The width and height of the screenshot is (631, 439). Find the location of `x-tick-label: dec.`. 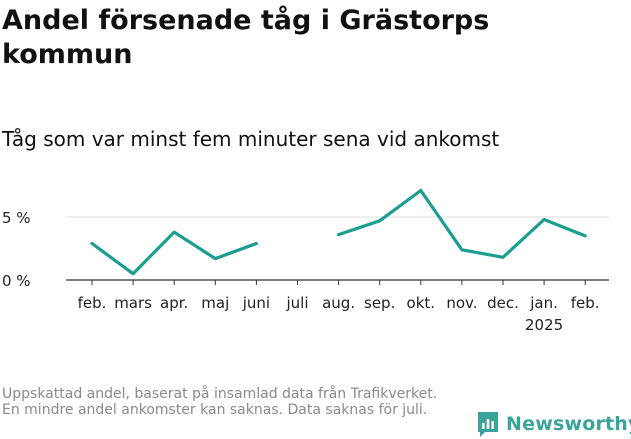

x-tick-label: dec. is located at coordinates (503, 303).